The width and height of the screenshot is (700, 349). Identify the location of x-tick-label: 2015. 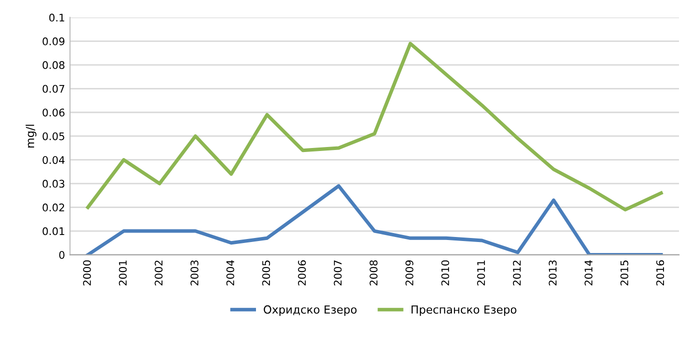
(624, 273).